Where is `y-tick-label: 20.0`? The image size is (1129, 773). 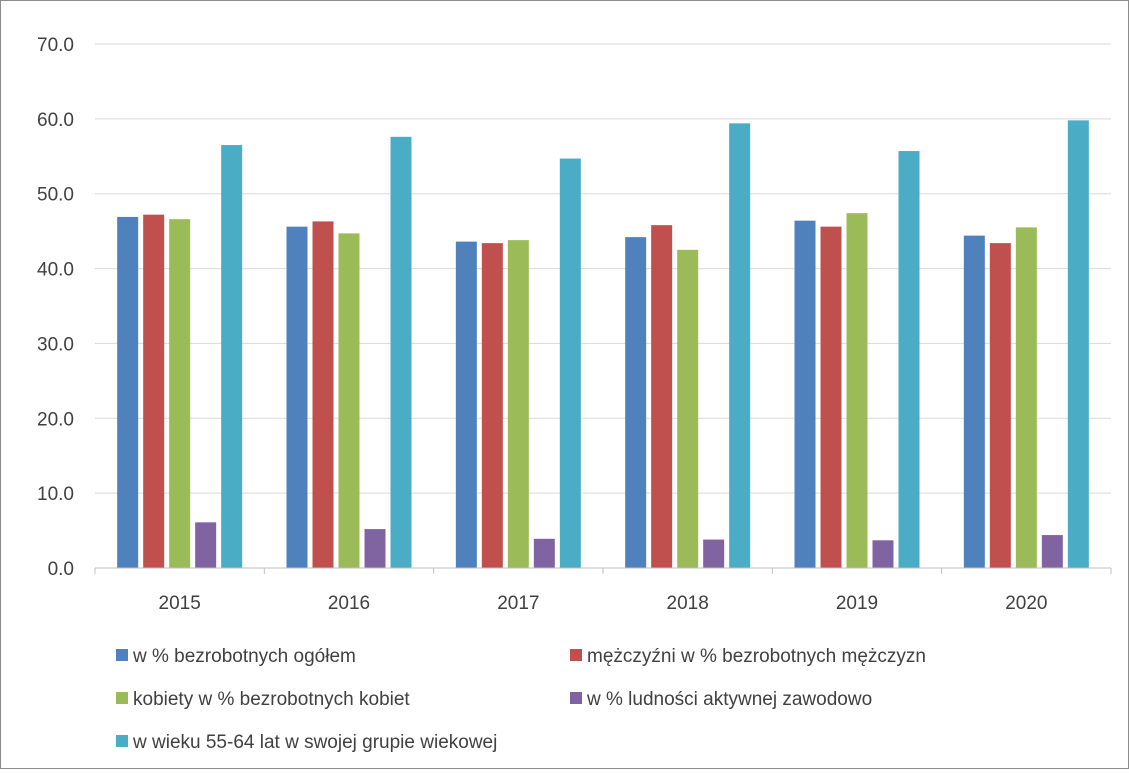 y-tick-label: 20.0 is located at coordinates (55, 419).